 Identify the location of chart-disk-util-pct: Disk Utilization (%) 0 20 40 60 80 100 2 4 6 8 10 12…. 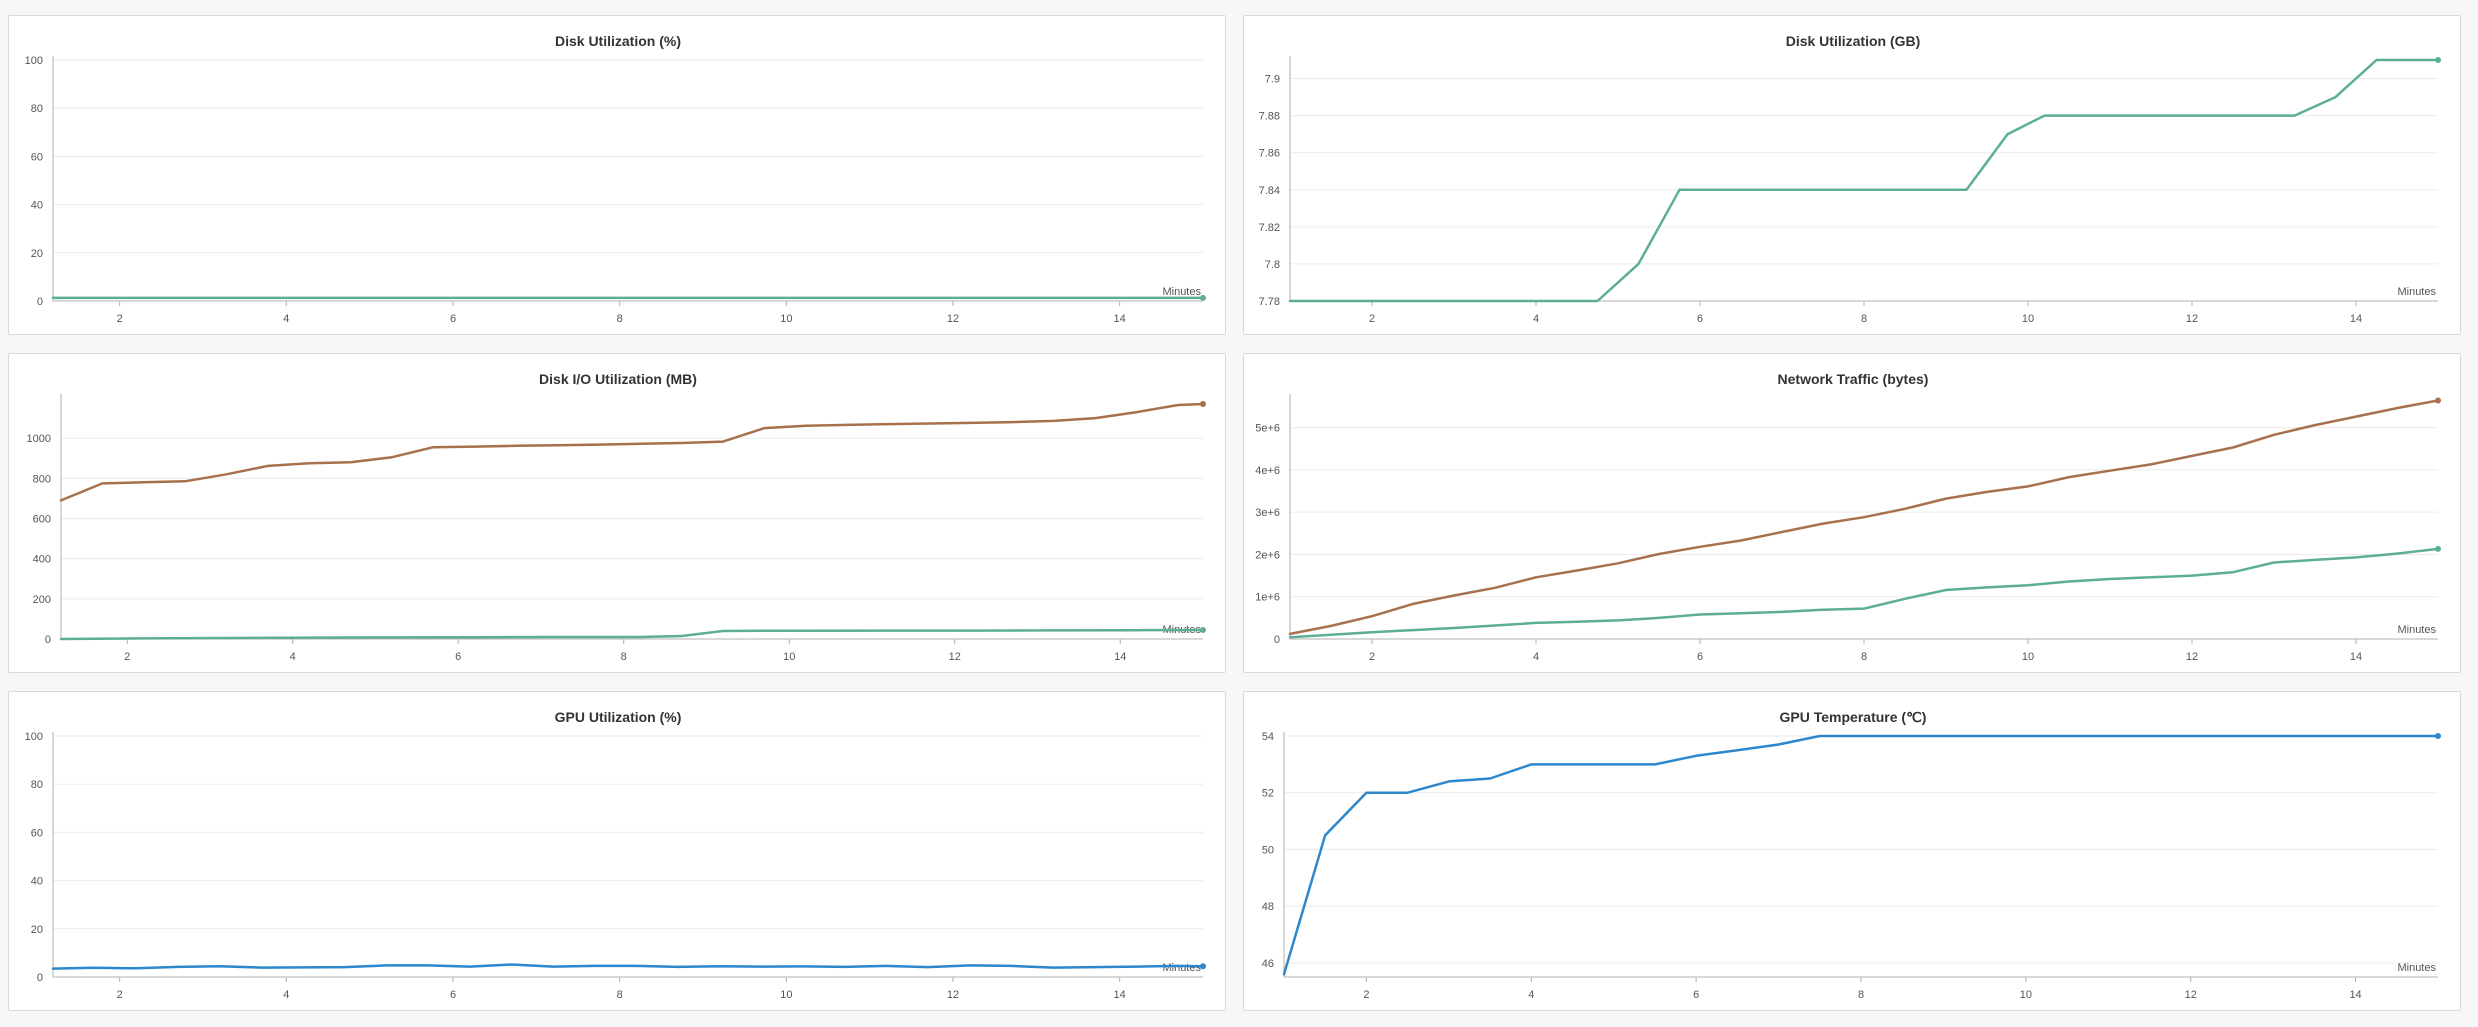
(615, 179).